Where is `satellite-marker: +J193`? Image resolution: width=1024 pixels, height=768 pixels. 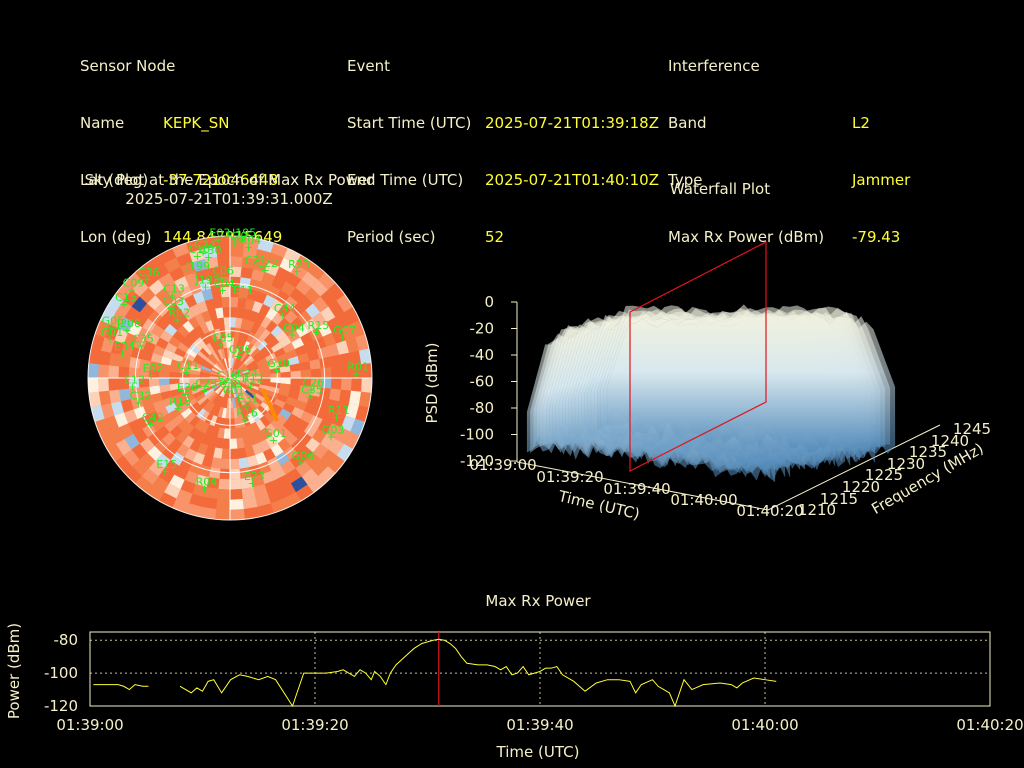
satellite-marker: +J193 is located at coordinates (206, 284).